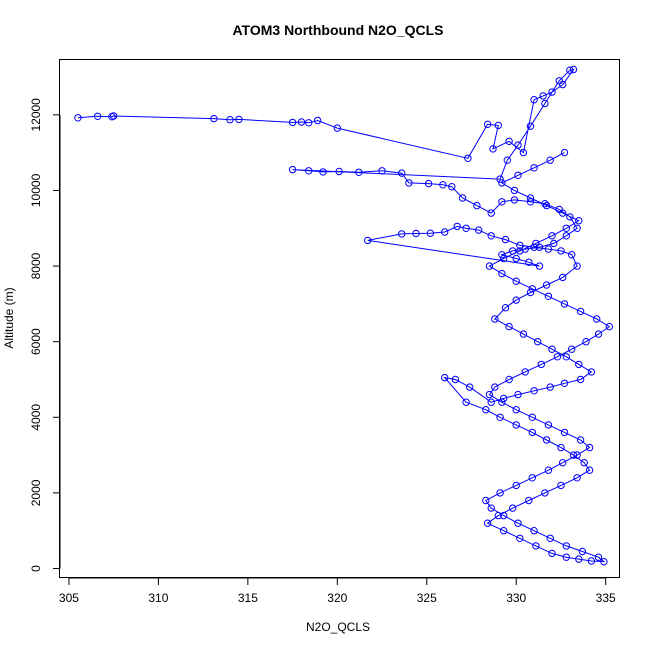 This screenshot has width=650, height=650. Describe the element at coordinates (45, 335) in the screenshot. I see `y-axis: 0 2000 4000 6000 8000 10000 12000` at that location.